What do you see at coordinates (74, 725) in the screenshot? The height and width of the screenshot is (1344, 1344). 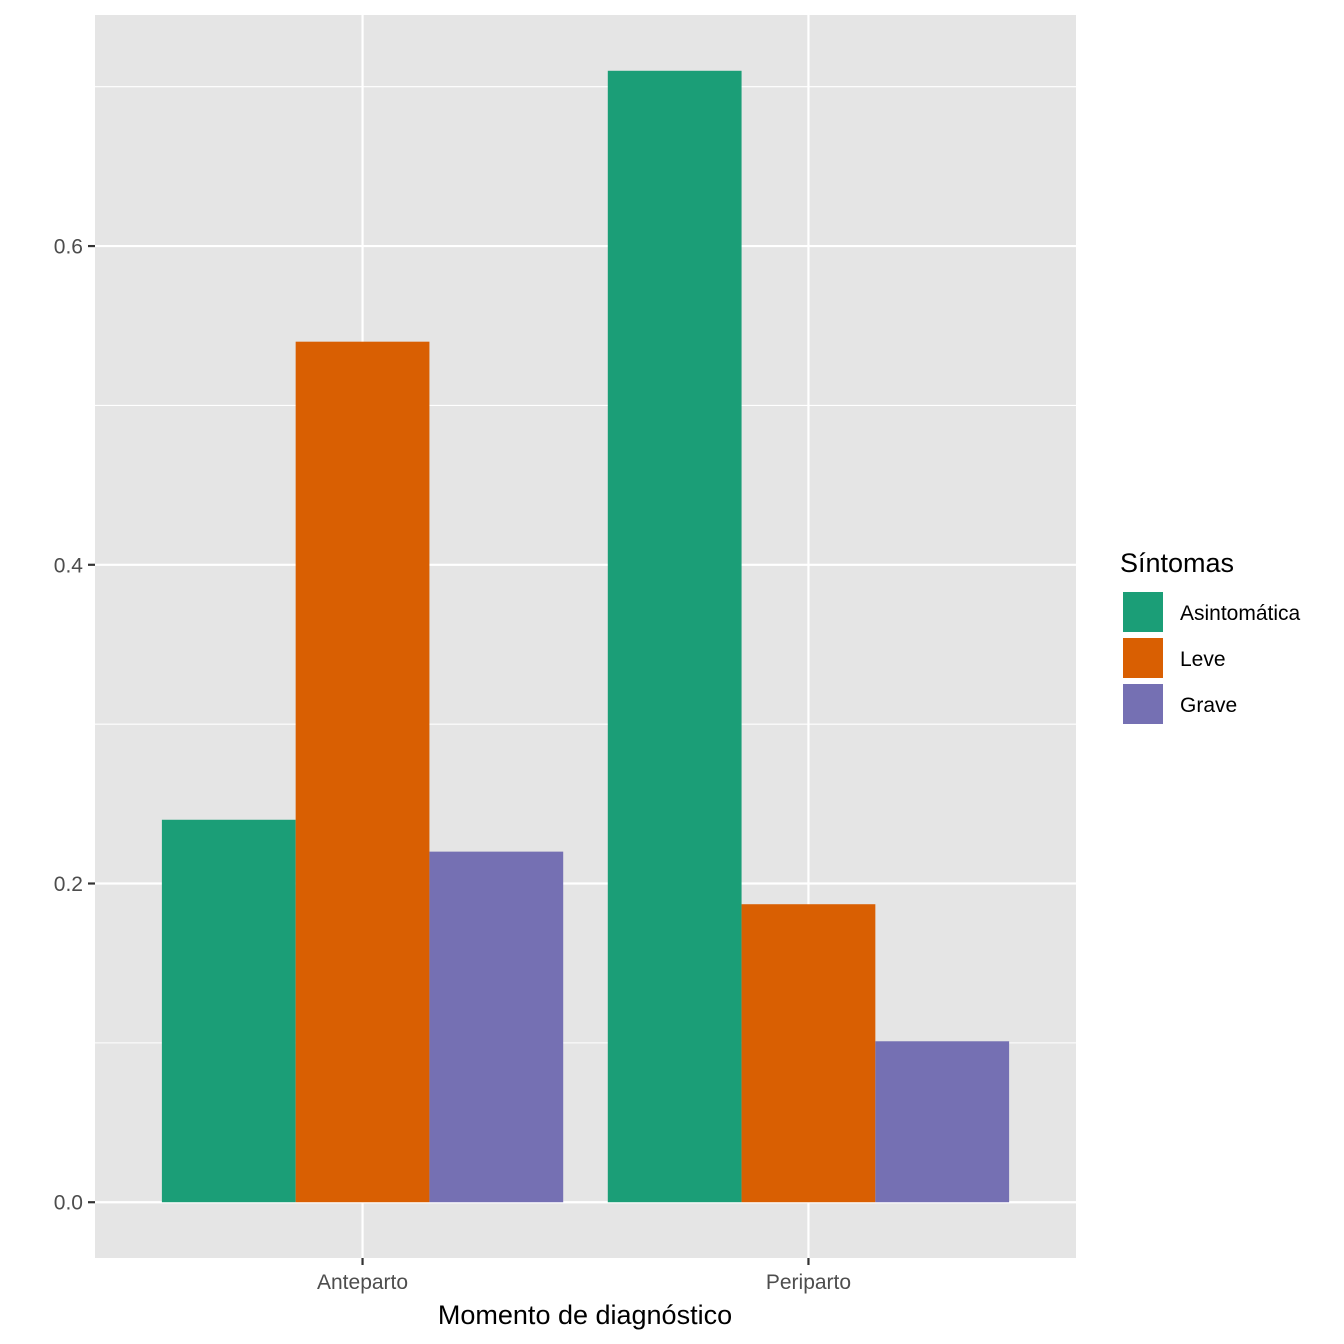 I see `y-axis: 0.0 0.2 0.4 0.6` at bounding box center [74, 725].